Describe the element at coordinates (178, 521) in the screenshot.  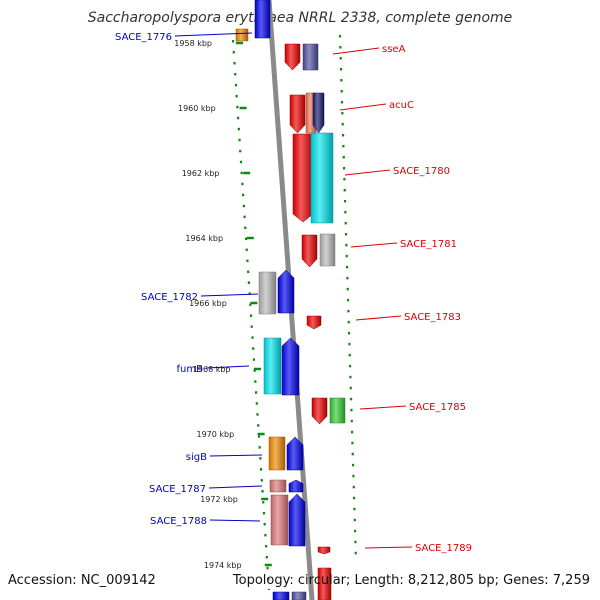
I see `gene-label: SACE_1788` at that location.